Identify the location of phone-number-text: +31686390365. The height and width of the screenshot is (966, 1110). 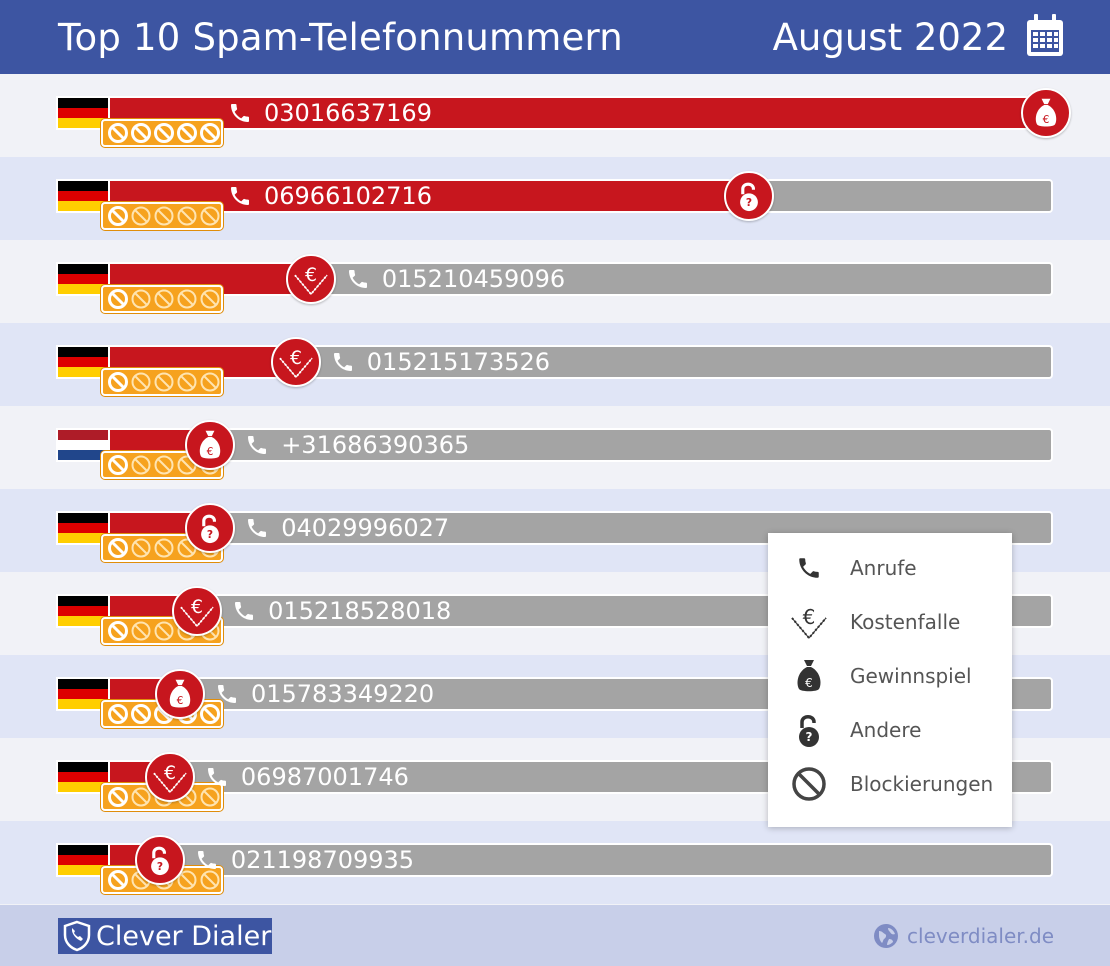
(375, 445).